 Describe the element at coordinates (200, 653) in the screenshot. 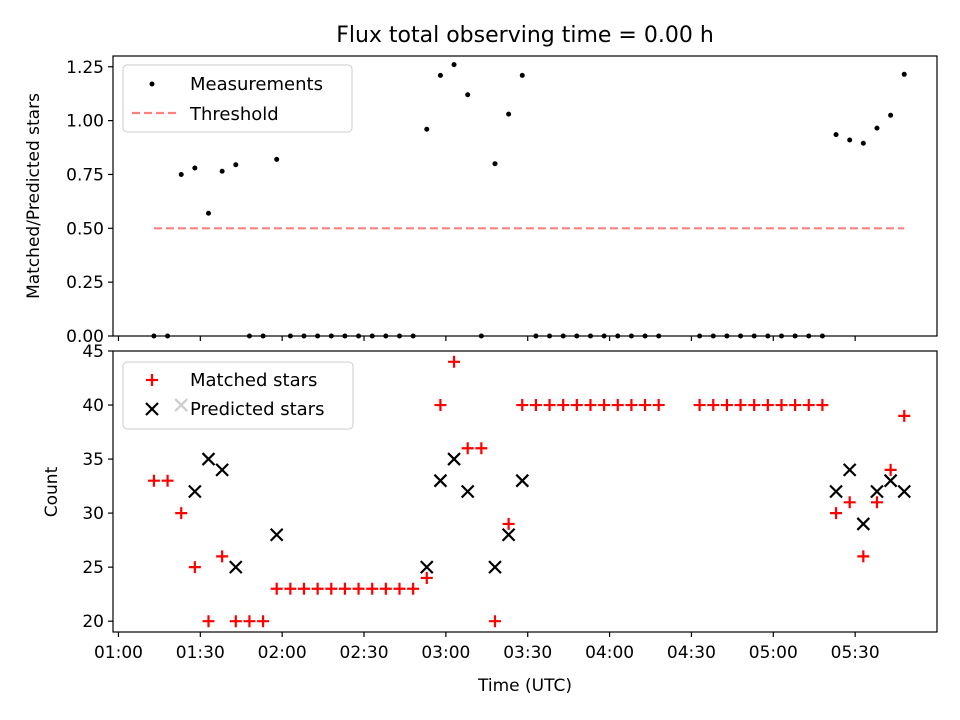

I see `x-tick-label: 01:30` at that location.